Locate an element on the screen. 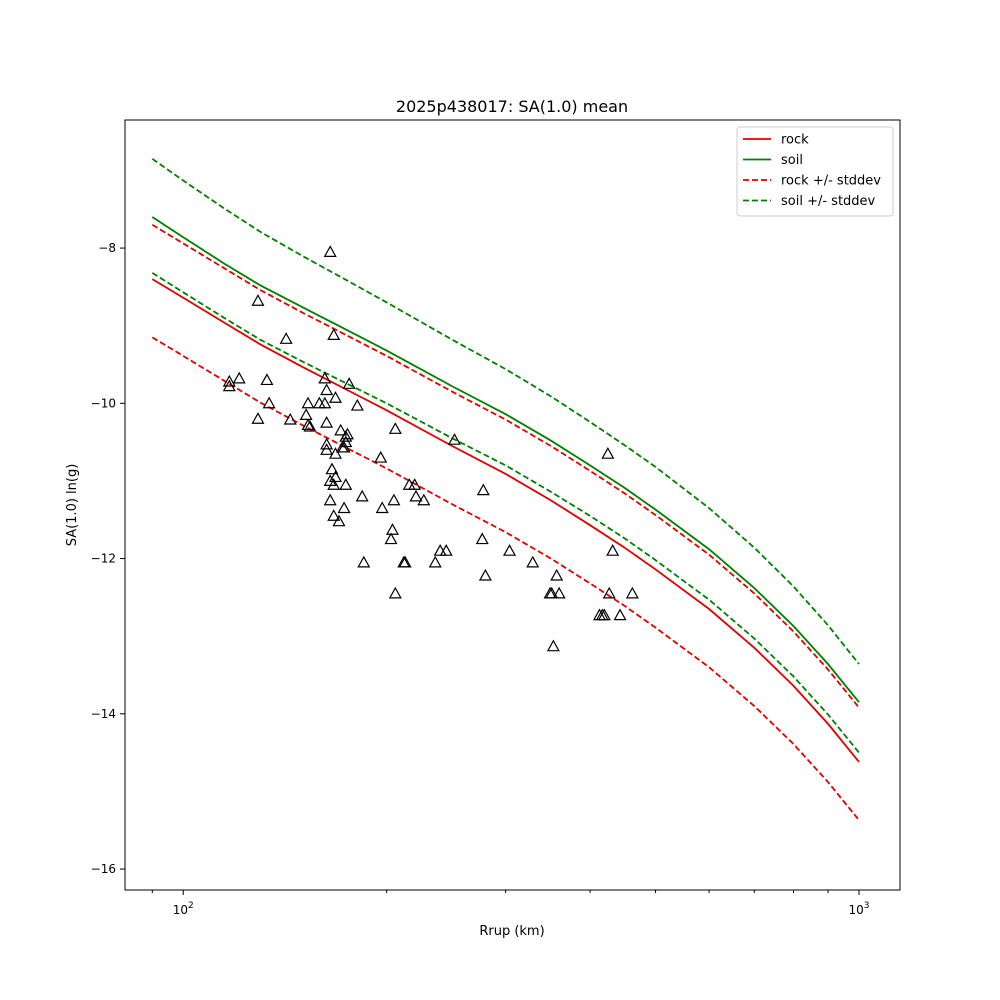  legend: rock soil rock +/- stddev soil +/- stddev is located at coordinates (815, 171).